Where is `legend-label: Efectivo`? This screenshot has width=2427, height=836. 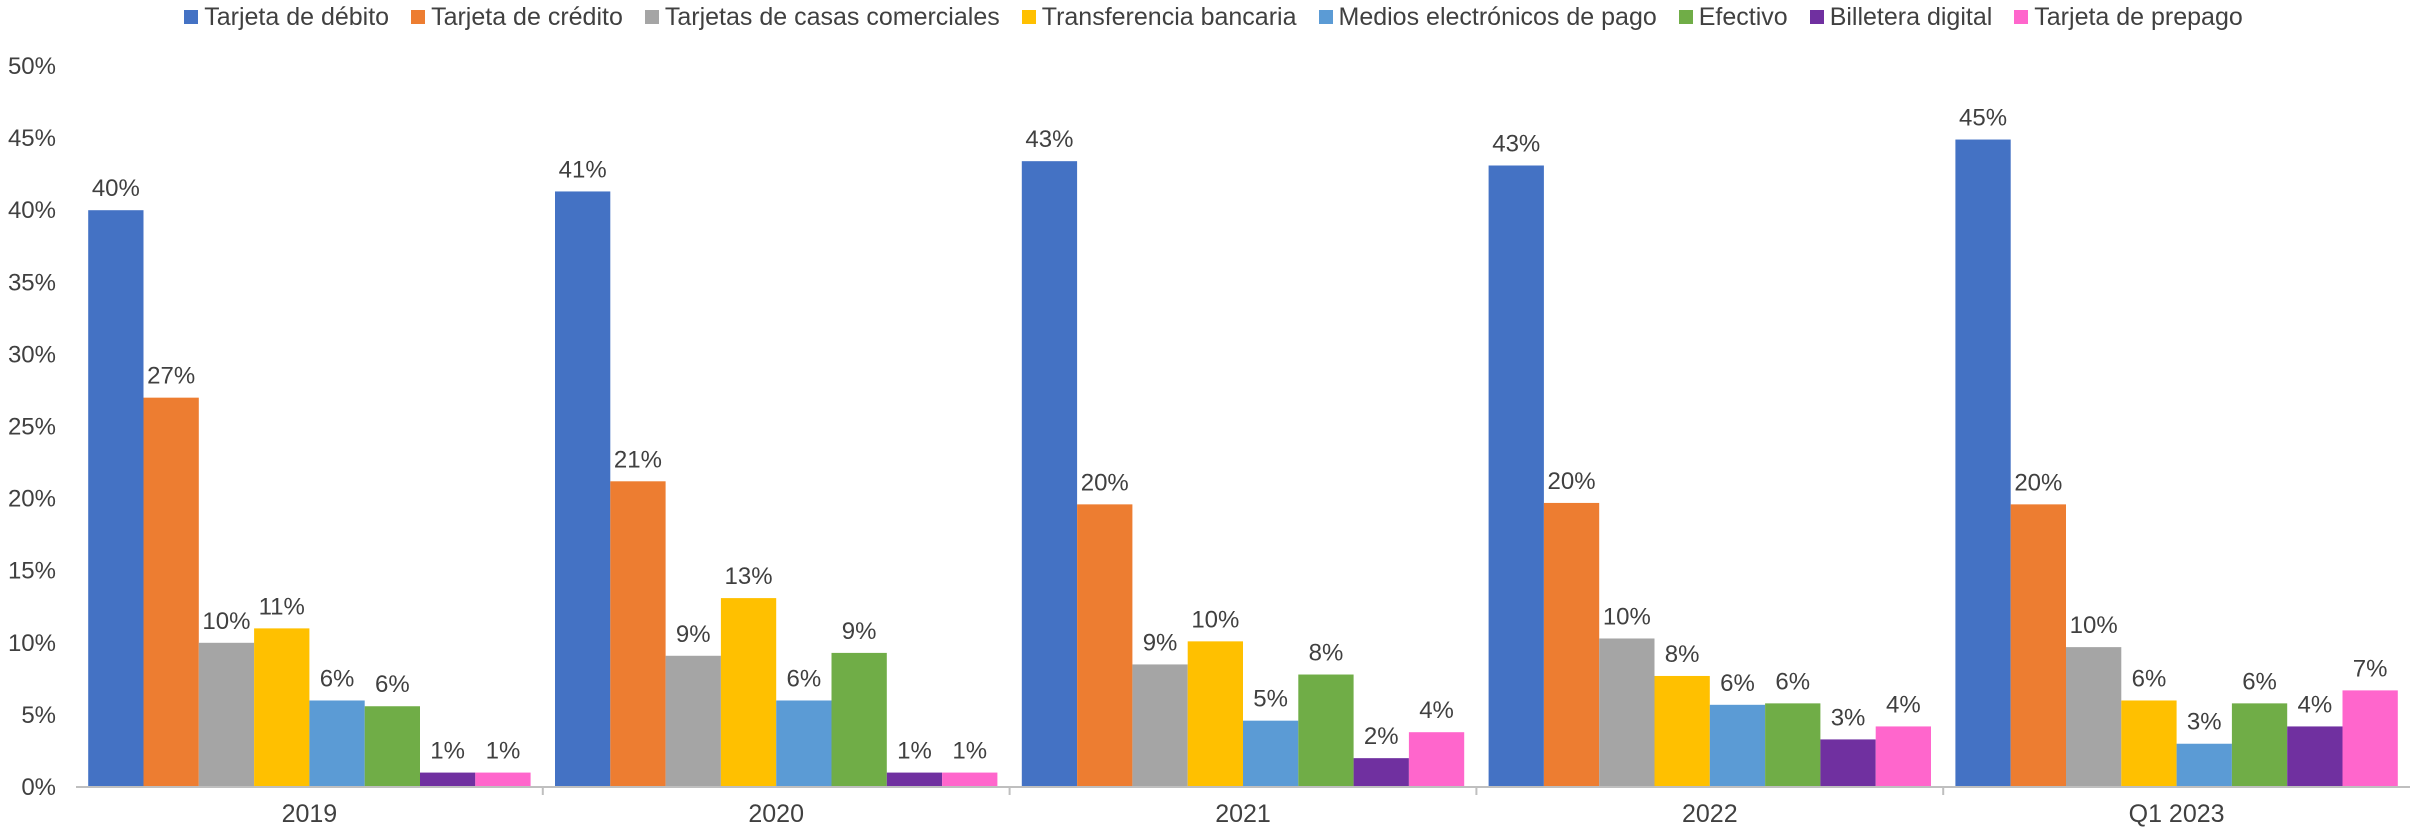 legend-label: Efectivo is located at coordinates (1743, 16).